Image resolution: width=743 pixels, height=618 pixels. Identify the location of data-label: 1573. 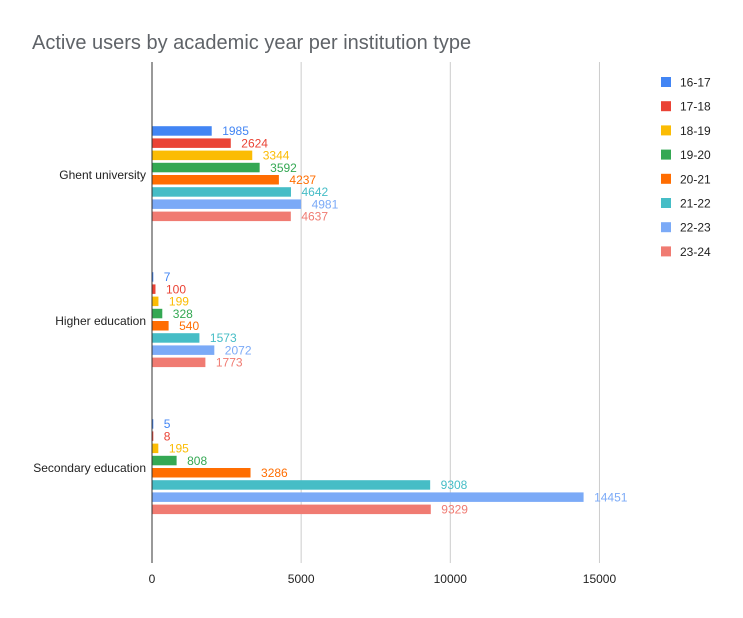
(223, 338).